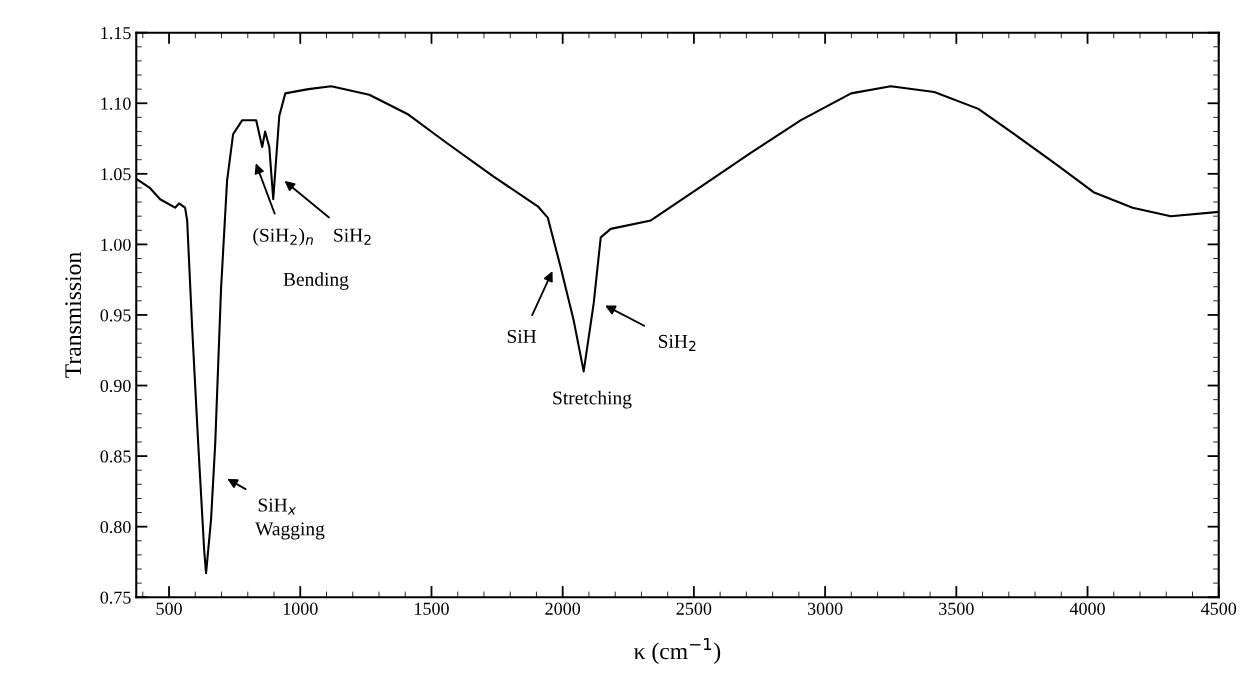 This screenshot has height=681, width=1250. What do you see at coordinates (115, 315) in the screenshot?
I see `y-tick-label: 0.95` at bounding box center [115, 315].